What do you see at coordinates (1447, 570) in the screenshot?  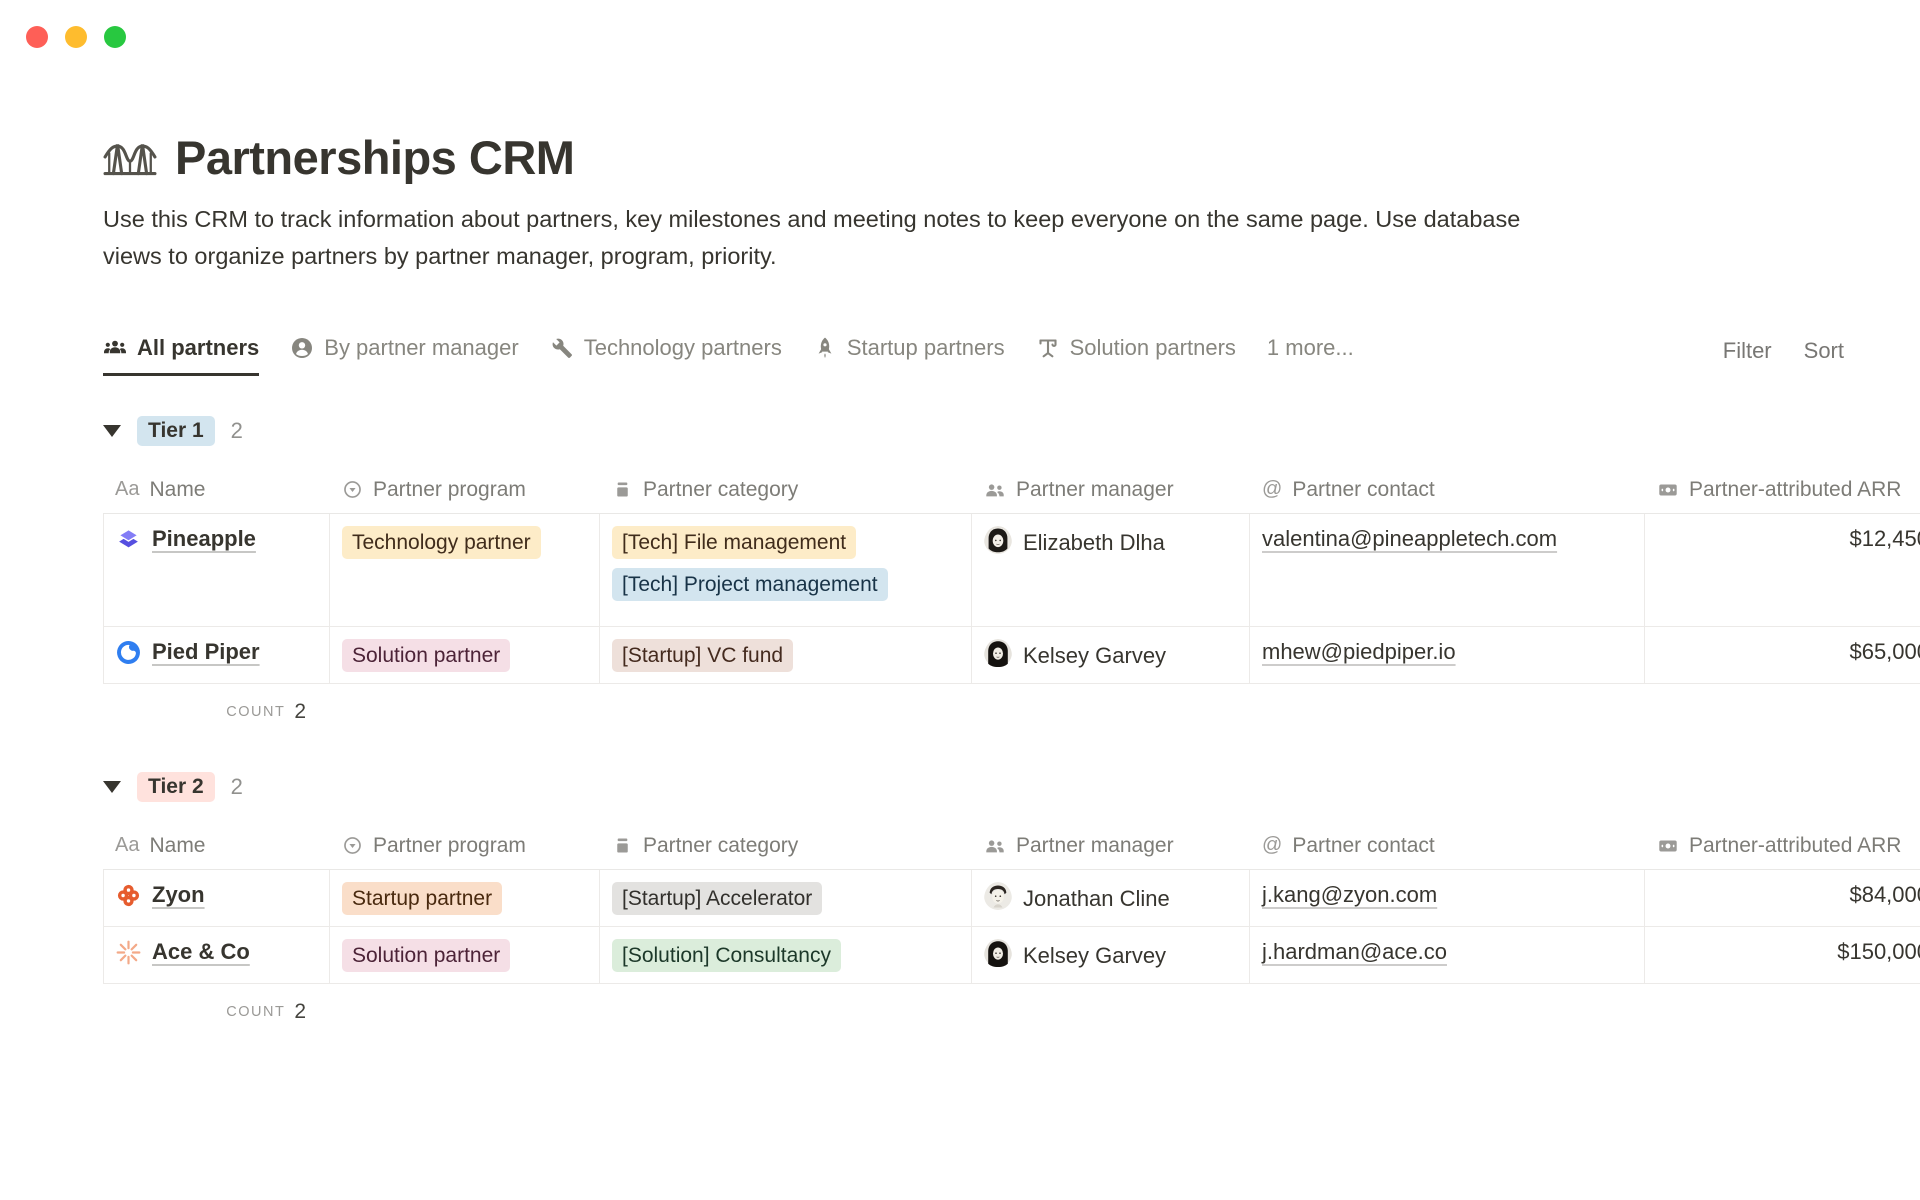 I see `partner-contact-cell: valentina@pineappletech.com` at bounding box center [1447, 570].